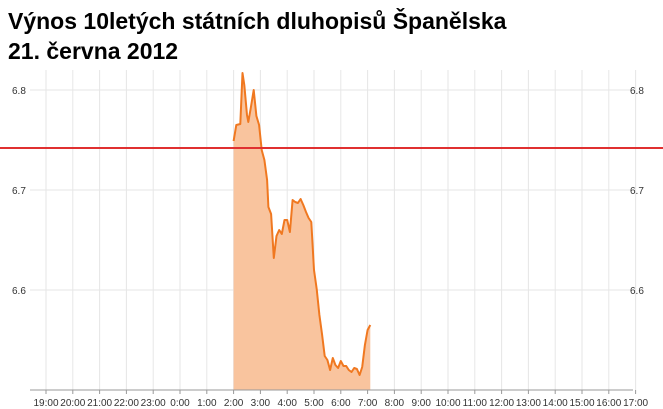 This screenshot has height=409, width=663. What do you see at coordinates (635, 403) in the screenshot?
I see `x-tick-label: 17:00` at bounding box center [635, 403].